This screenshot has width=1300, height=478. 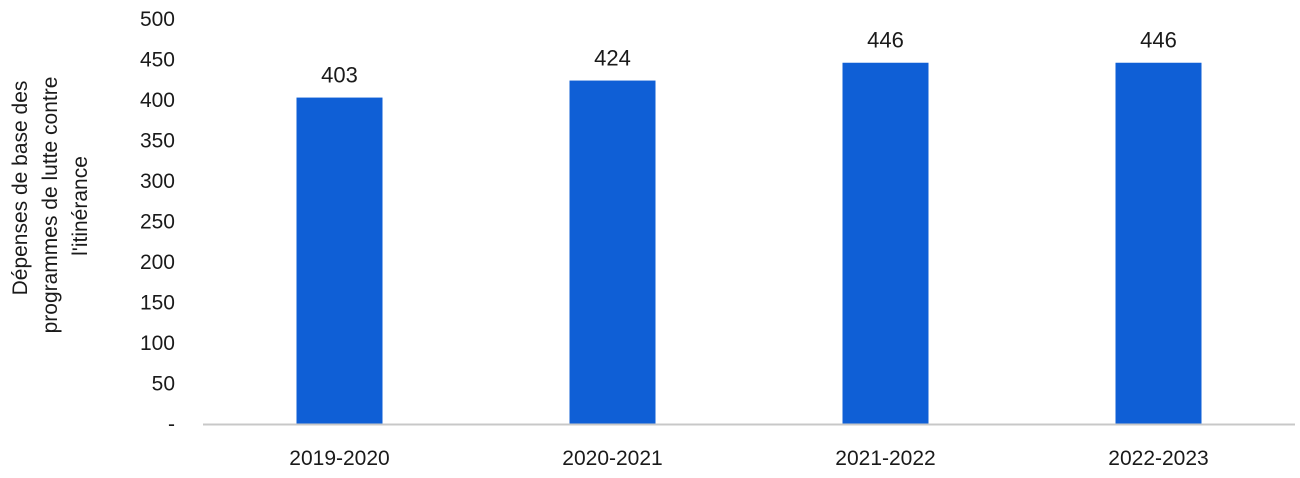 I want to click on x-tick-label: 2021-2022, so click(x=885, y=458).